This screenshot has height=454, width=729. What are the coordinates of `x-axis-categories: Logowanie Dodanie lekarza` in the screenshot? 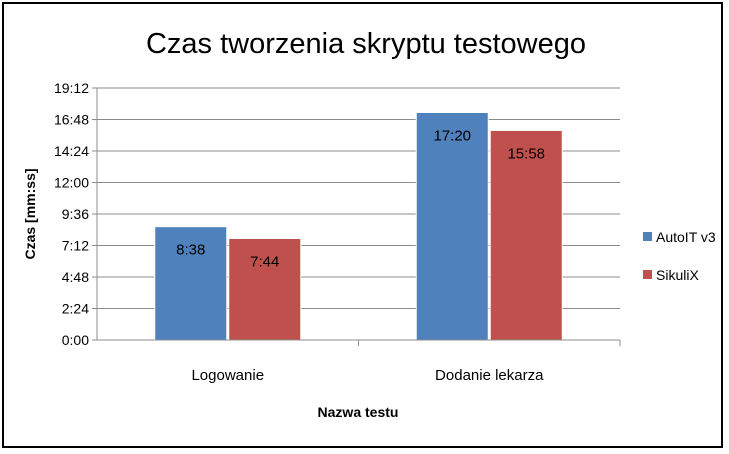 It's located at (406, 362).